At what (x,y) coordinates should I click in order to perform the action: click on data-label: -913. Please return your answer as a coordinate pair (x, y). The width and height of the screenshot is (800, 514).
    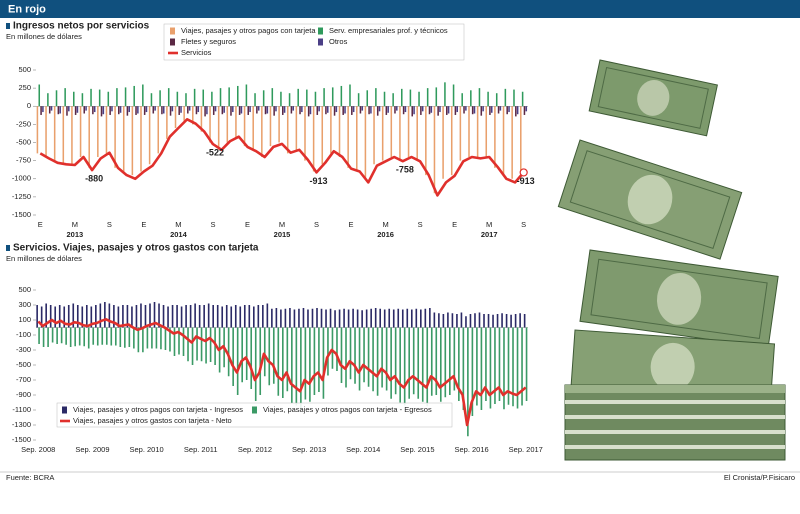
    Looking at the image, I should click on (319, 181).